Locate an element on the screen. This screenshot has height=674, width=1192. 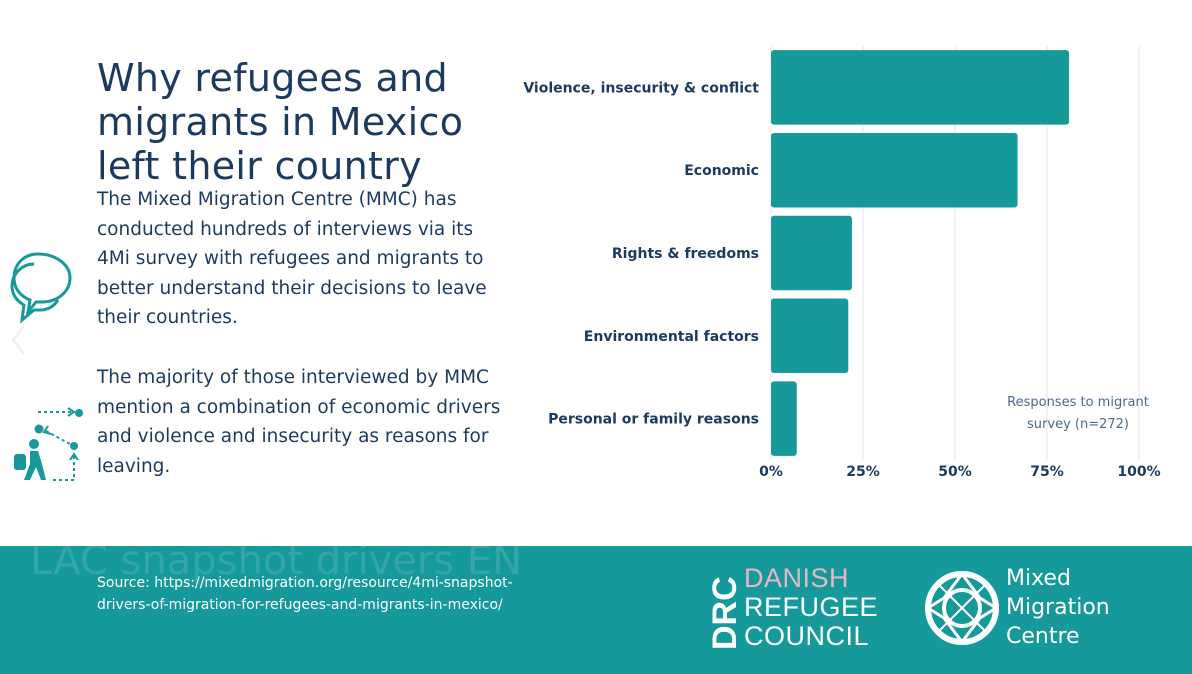
drc-word-1: DANISH is located at coordinates (797, 578).